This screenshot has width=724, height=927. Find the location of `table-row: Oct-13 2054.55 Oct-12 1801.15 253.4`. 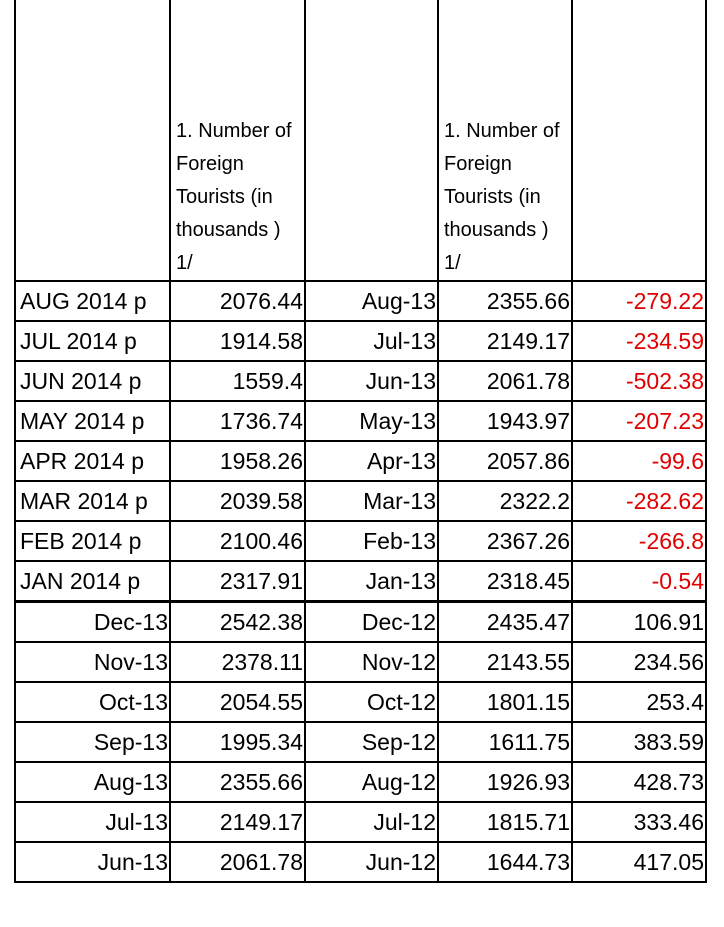

table-row: Oct-13 2054.55 Oct-12 1801.15 253.4 is located at coordinates (360, 702).